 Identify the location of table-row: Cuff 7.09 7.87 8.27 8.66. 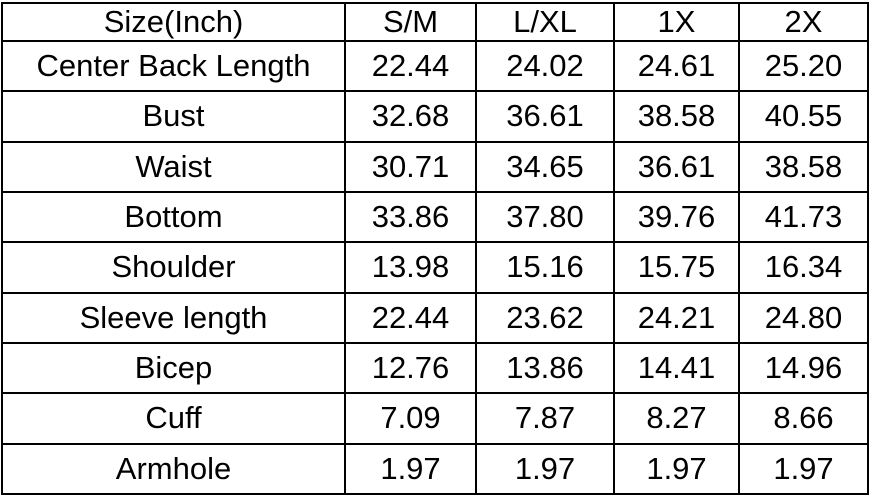
(435, 418).